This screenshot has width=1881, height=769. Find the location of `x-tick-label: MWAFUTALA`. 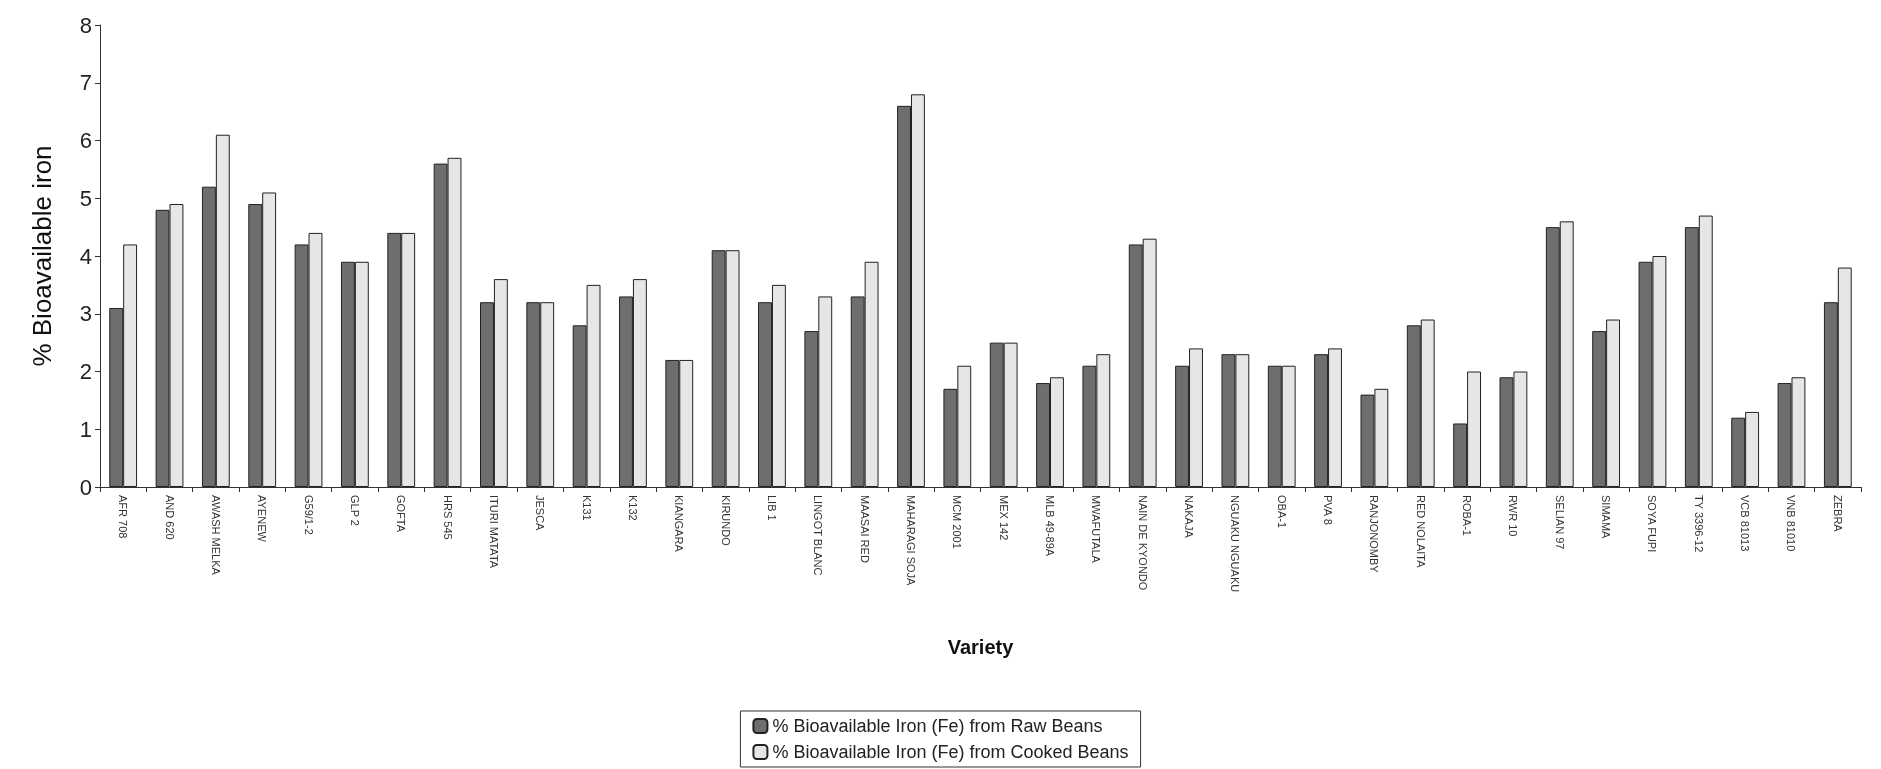

x-tick-label: MWAFUTALA is located at coordinates (1096, 529).